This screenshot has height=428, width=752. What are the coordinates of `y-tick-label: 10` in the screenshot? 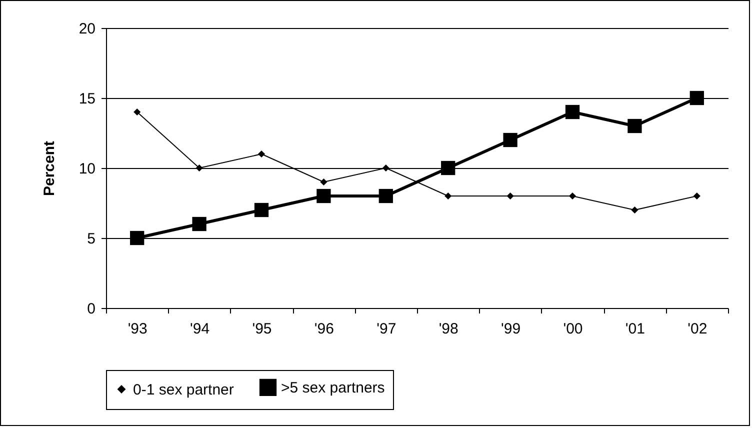 It's located at (87, 169).